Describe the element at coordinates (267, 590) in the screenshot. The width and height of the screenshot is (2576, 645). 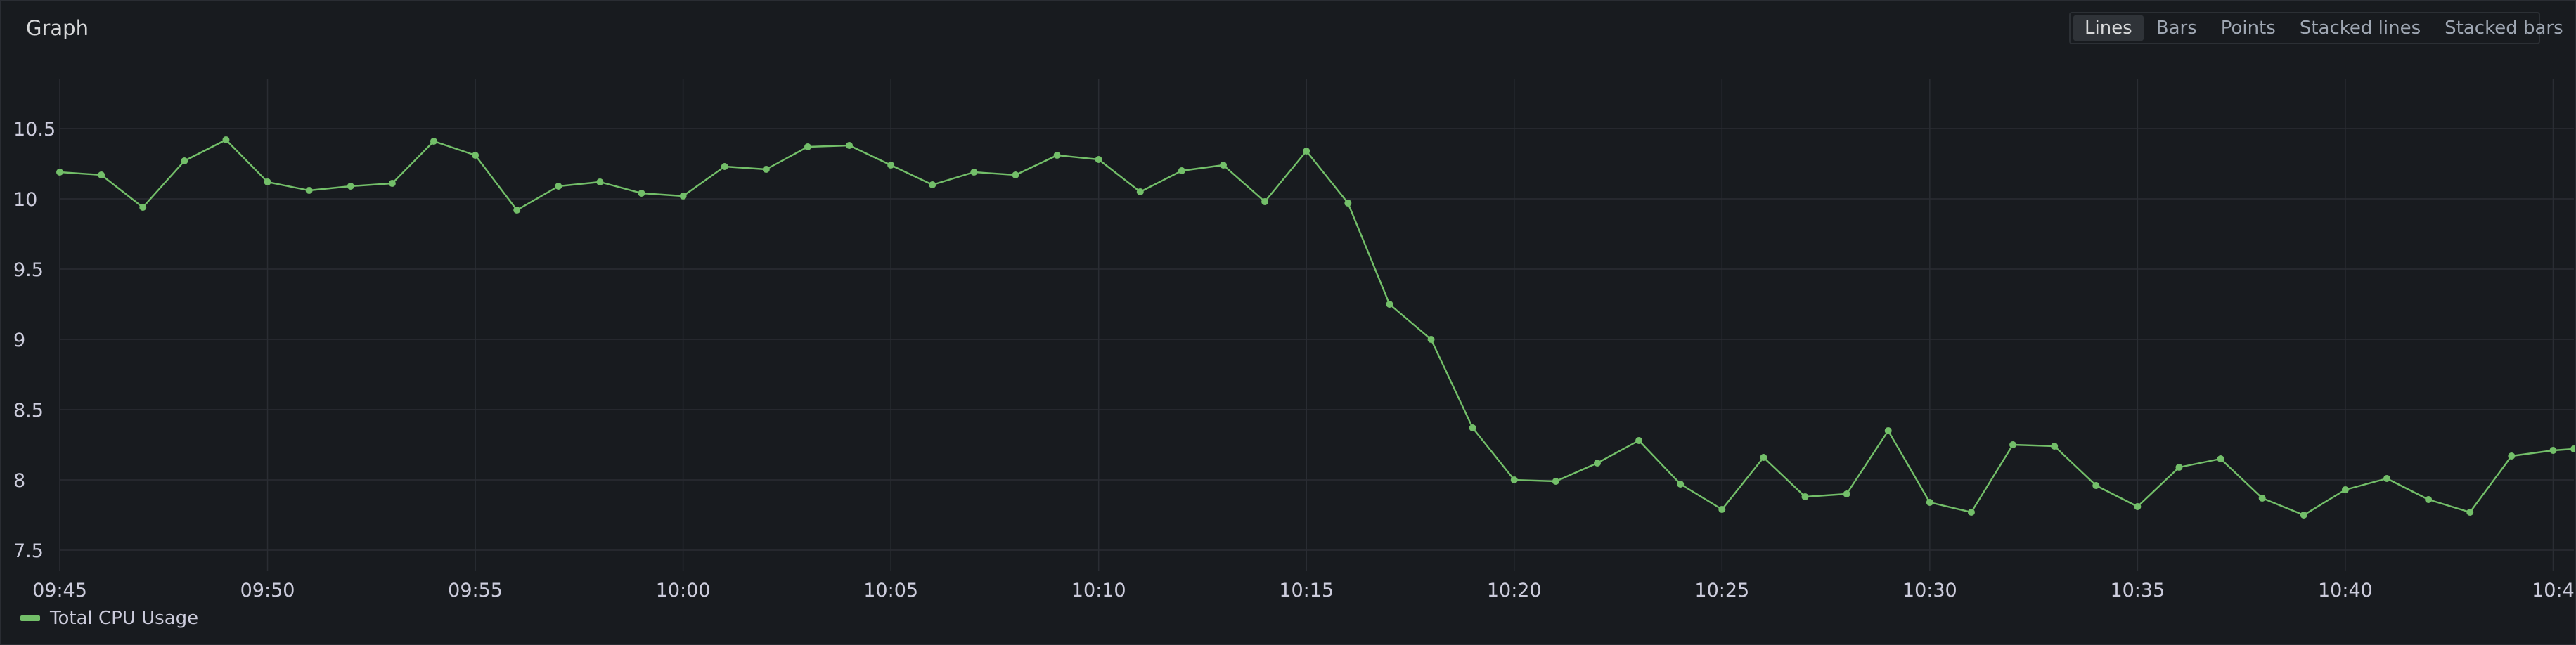
I see `x-tick-label: 09:50` at that location.